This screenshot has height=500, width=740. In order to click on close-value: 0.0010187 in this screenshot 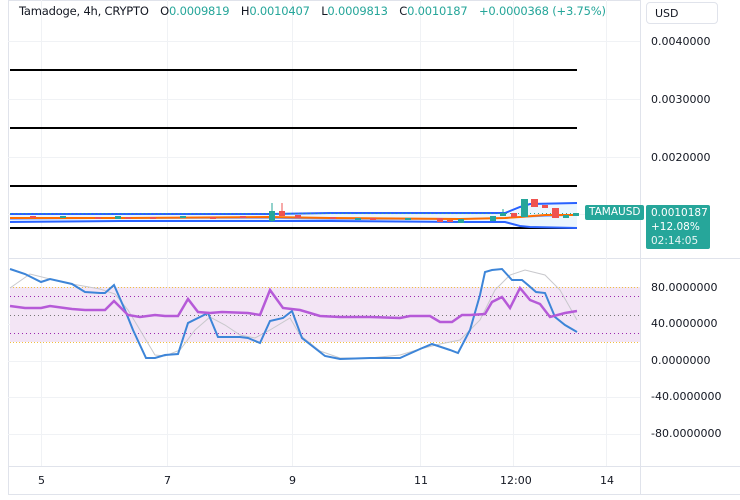, I will do `click(437, 11)`.